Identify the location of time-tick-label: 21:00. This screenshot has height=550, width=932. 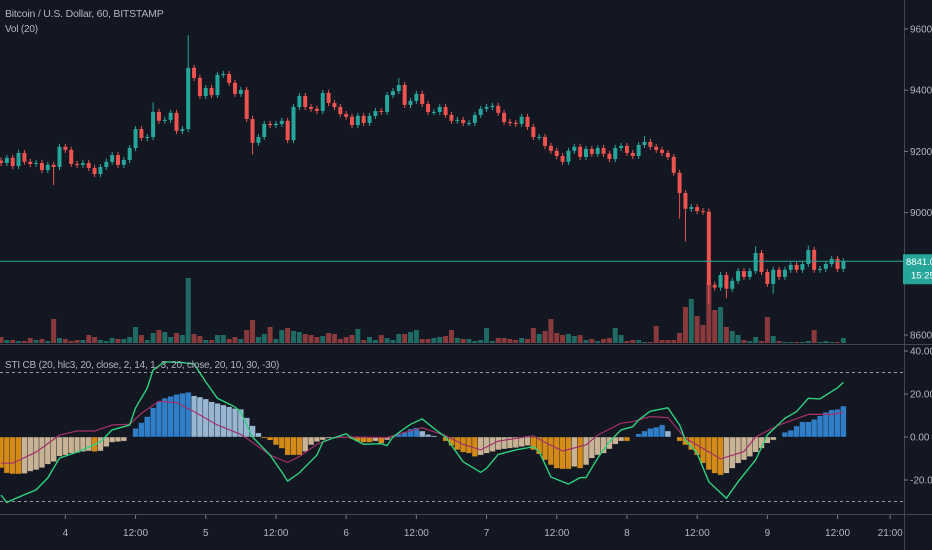
(890, 533).